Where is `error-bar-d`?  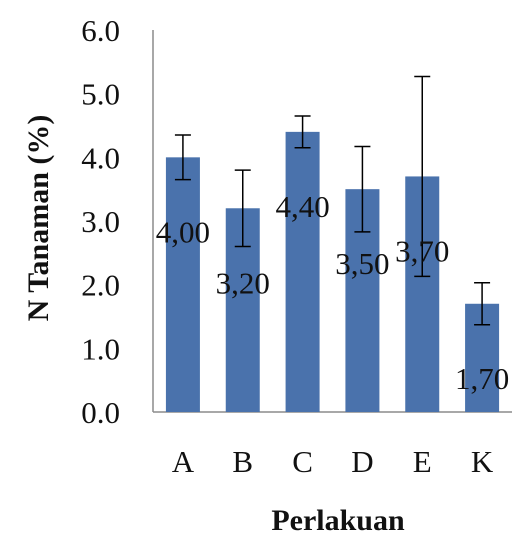 error-bar-d is located at coordinates (362, 189).